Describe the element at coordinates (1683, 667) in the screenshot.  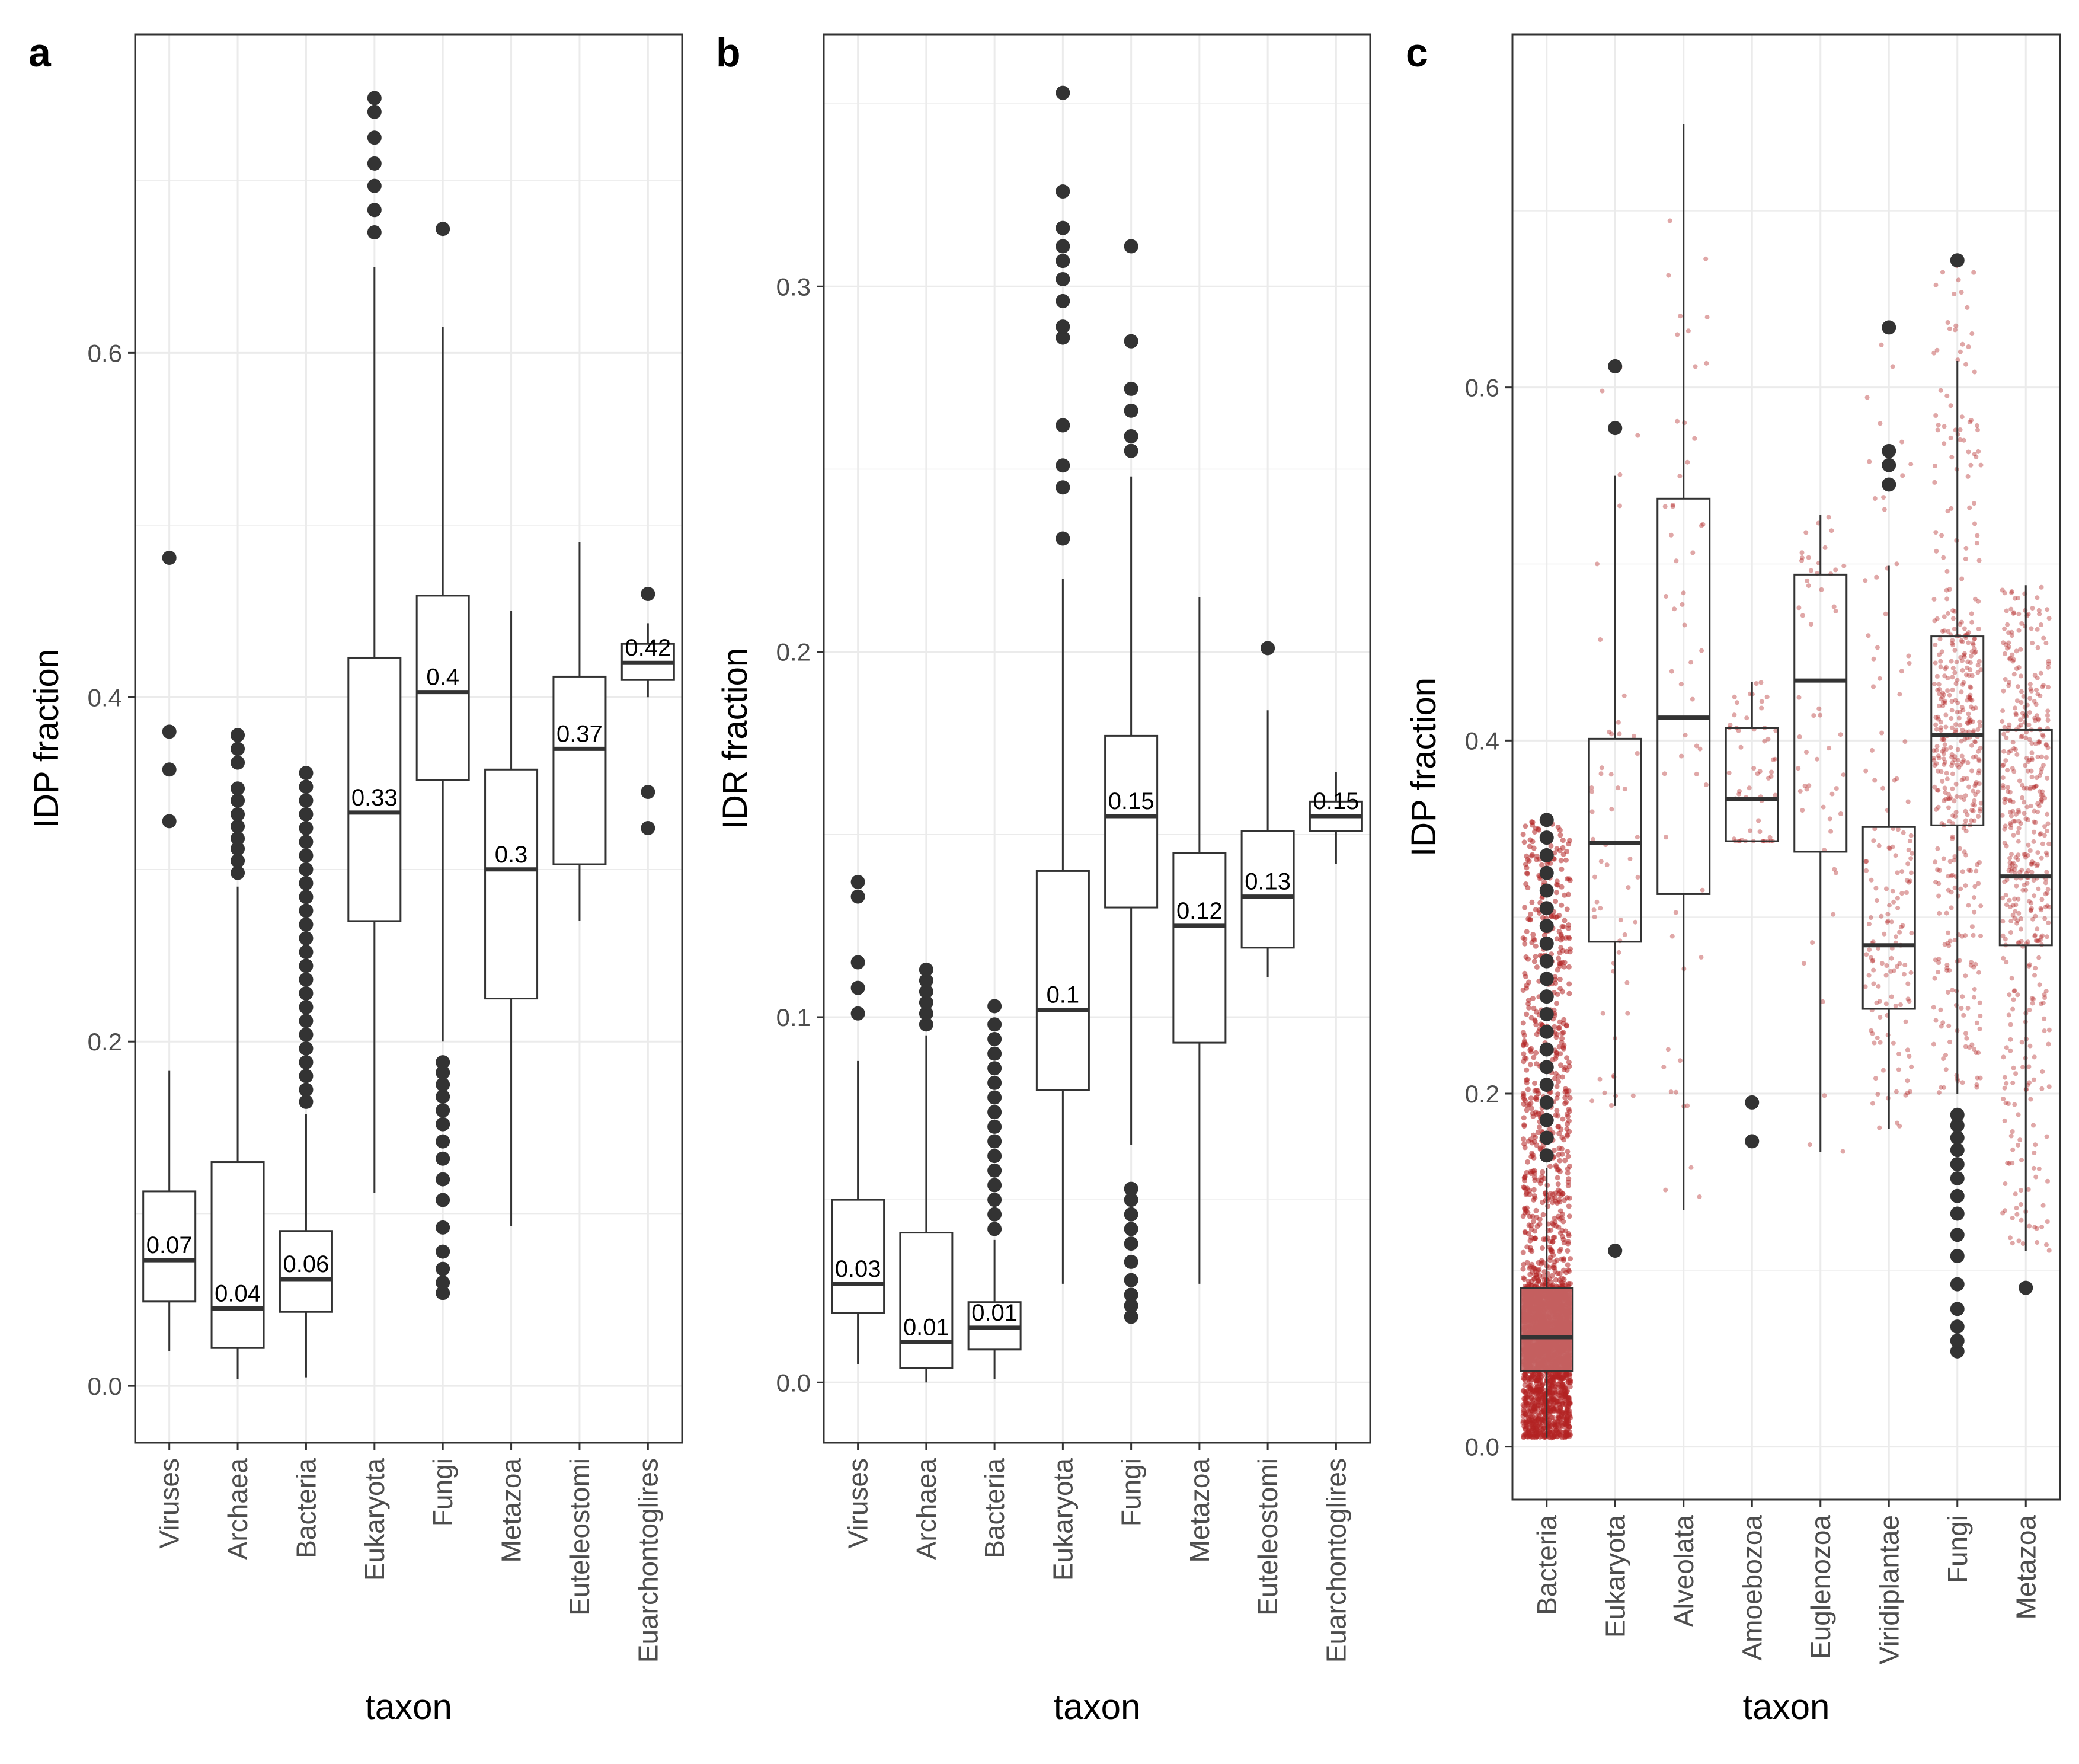
I see `box-alveolata` at that location.